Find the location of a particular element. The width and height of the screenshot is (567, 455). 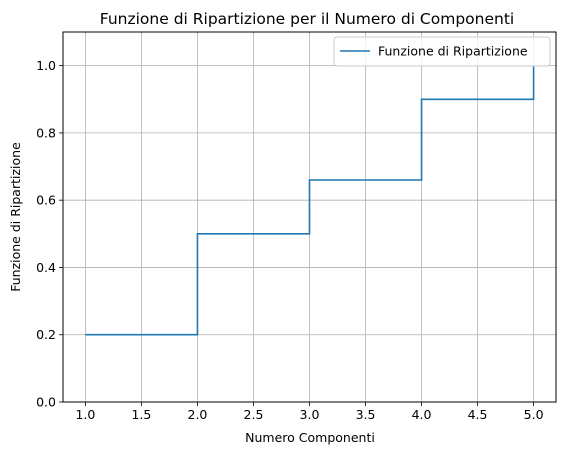

y-tick-label: 0.6 is located at coordinates (46, 200).